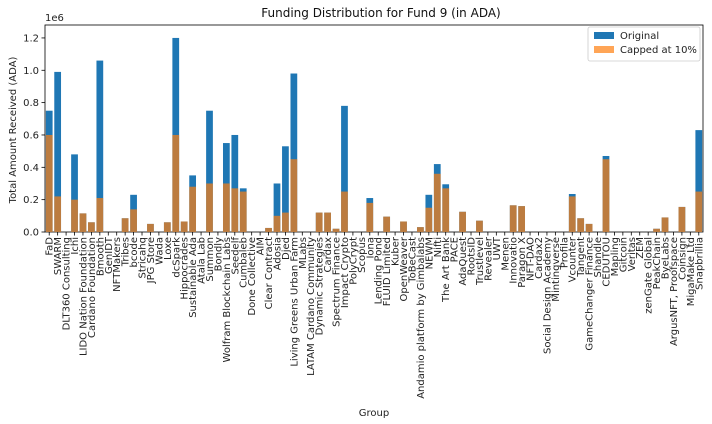 This screenshot has height=424, width=712. I want to click on x-tick-label: Bmooth, so click(100, 256).